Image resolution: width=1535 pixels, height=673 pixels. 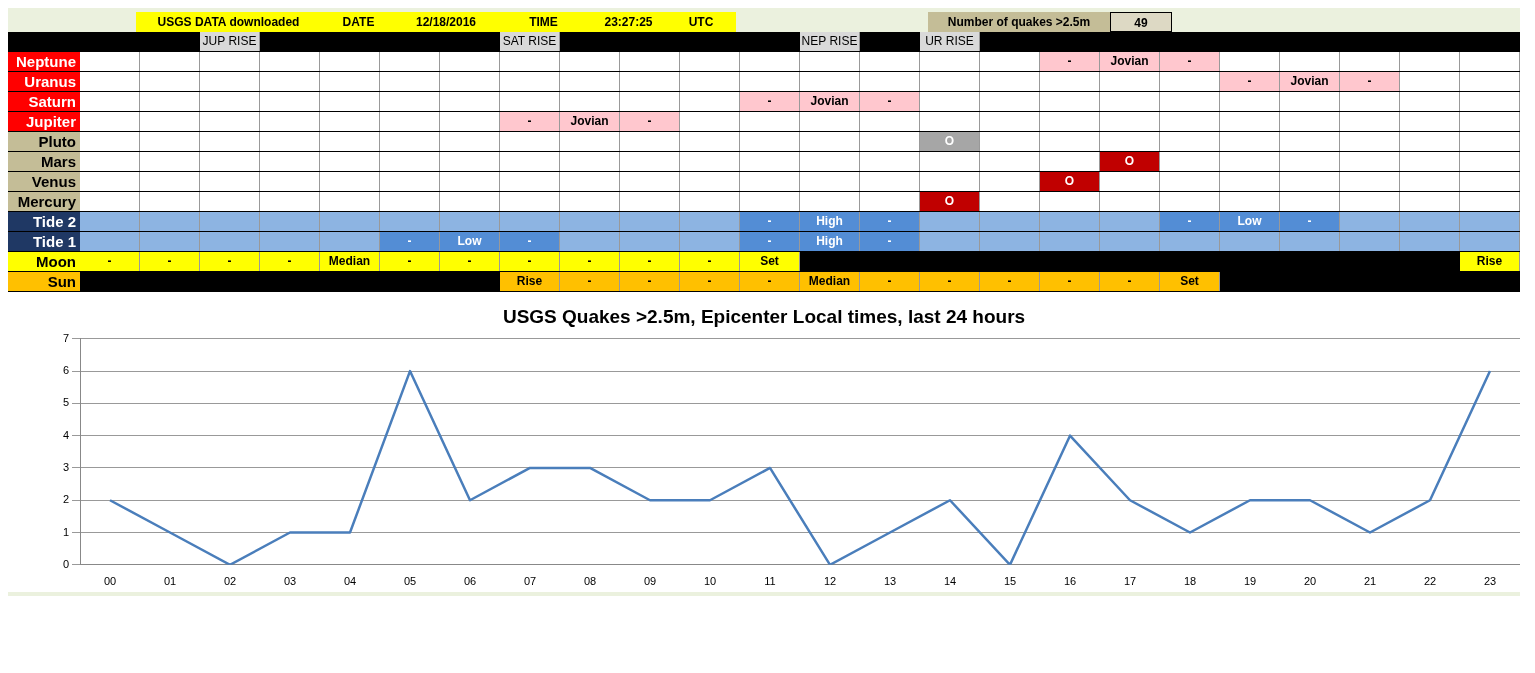 What do you see at coordinates (52, 101) in the screenshot?
I see `category-label: Saturn` at bounding box center [52, 101].